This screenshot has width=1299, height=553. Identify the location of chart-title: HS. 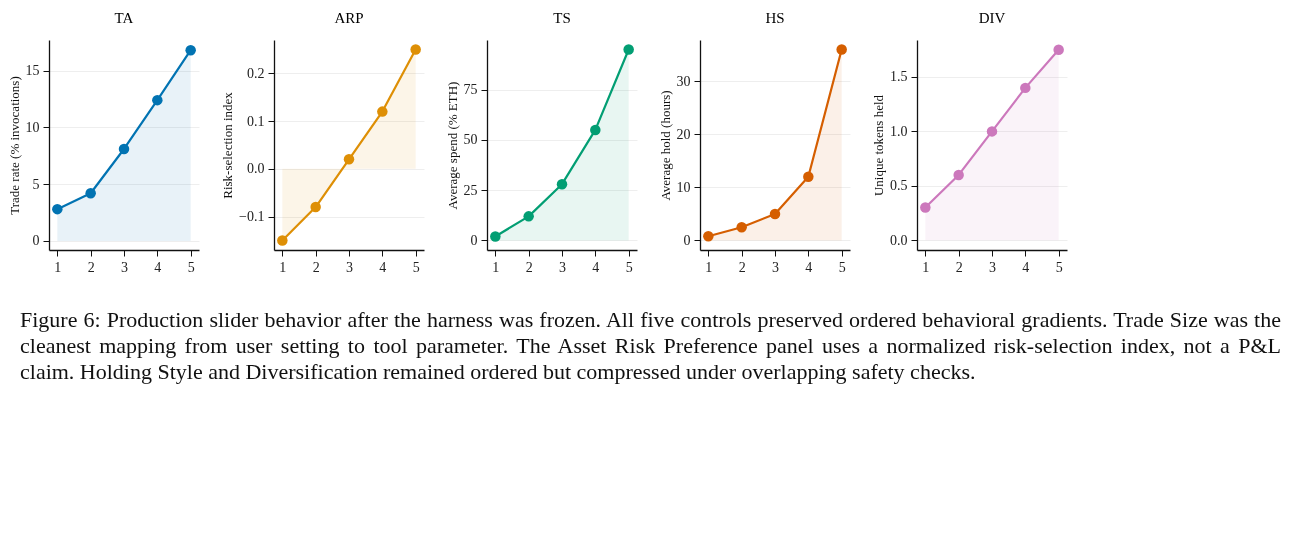
(775, 18).